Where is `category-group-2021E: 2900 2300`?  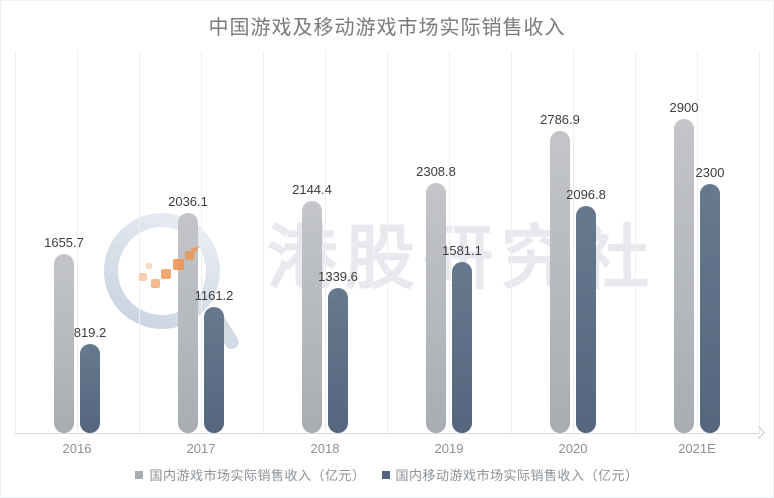
category-group-2021E: 2900 2300 is located at coordinates (697, 242).